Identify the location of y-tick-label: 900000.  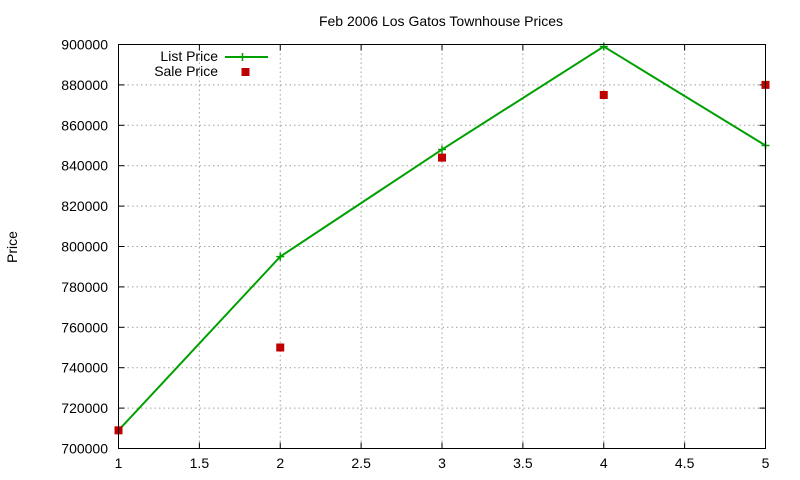
(84, 45).